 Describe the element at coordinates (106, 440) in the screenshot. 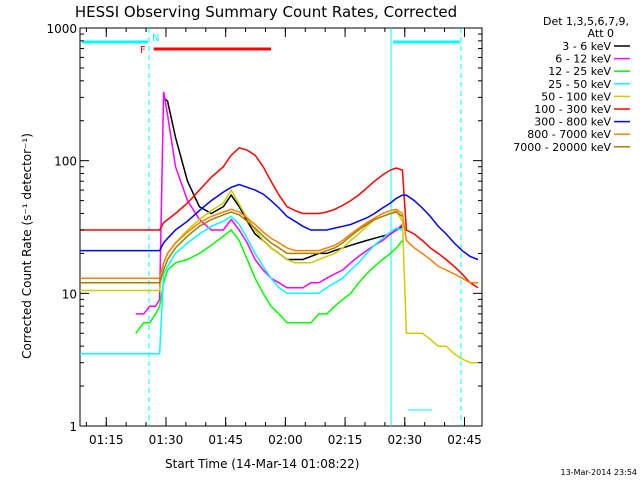

I see `x-tick-label: 01:15` at that location.